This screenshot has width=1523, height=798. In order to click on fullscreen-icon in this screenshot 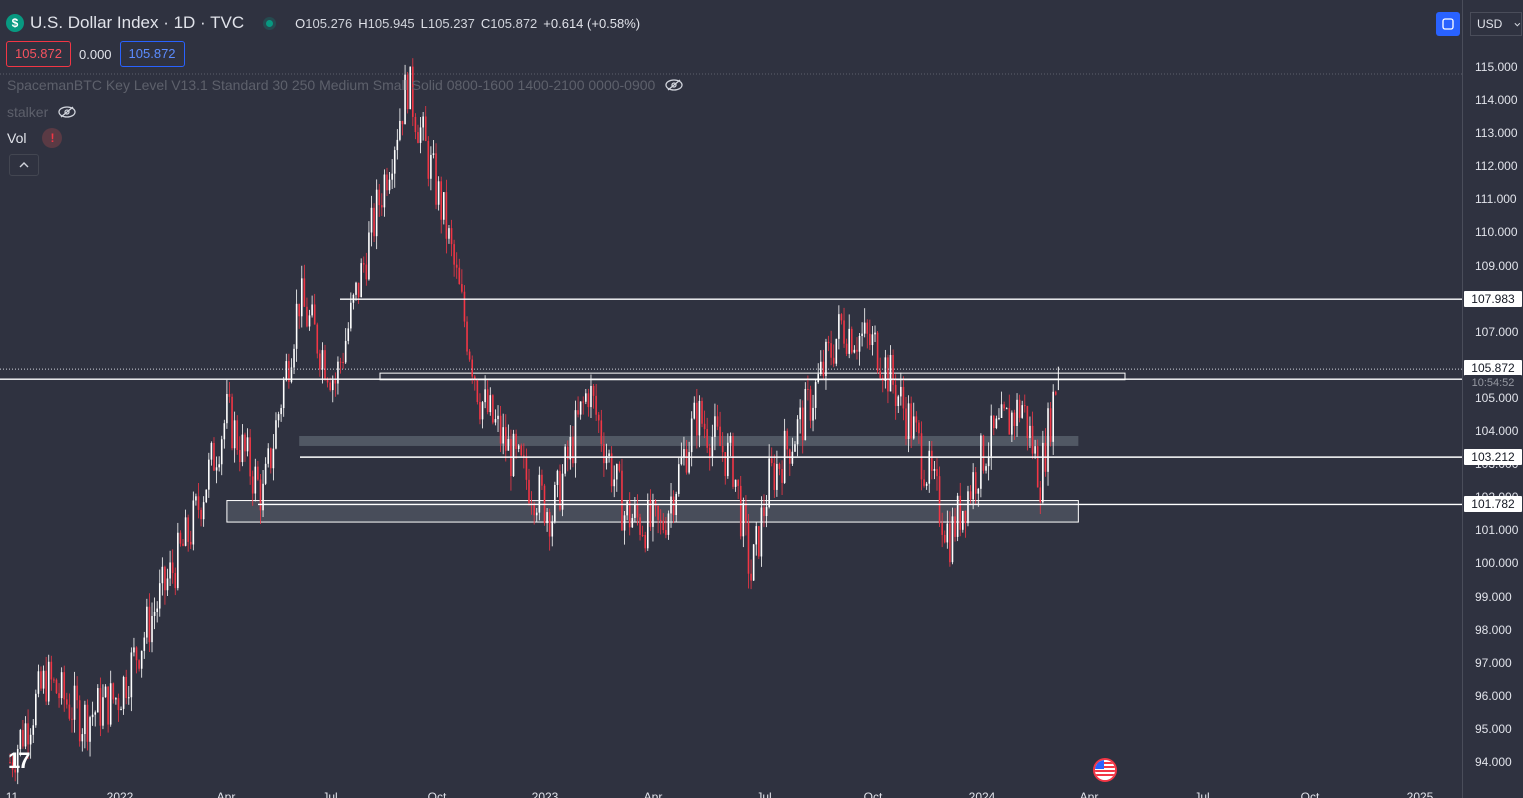, I will do `click(1448, 24)`.